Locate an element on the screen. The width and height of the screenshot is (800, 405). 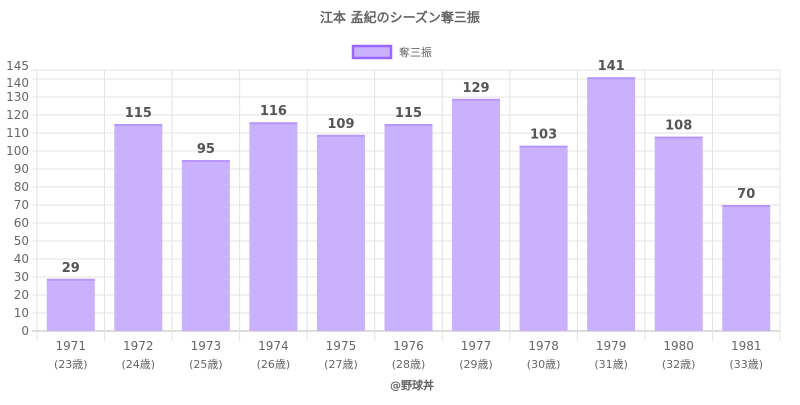
legend-swatch is located at coordinates (372, 52).